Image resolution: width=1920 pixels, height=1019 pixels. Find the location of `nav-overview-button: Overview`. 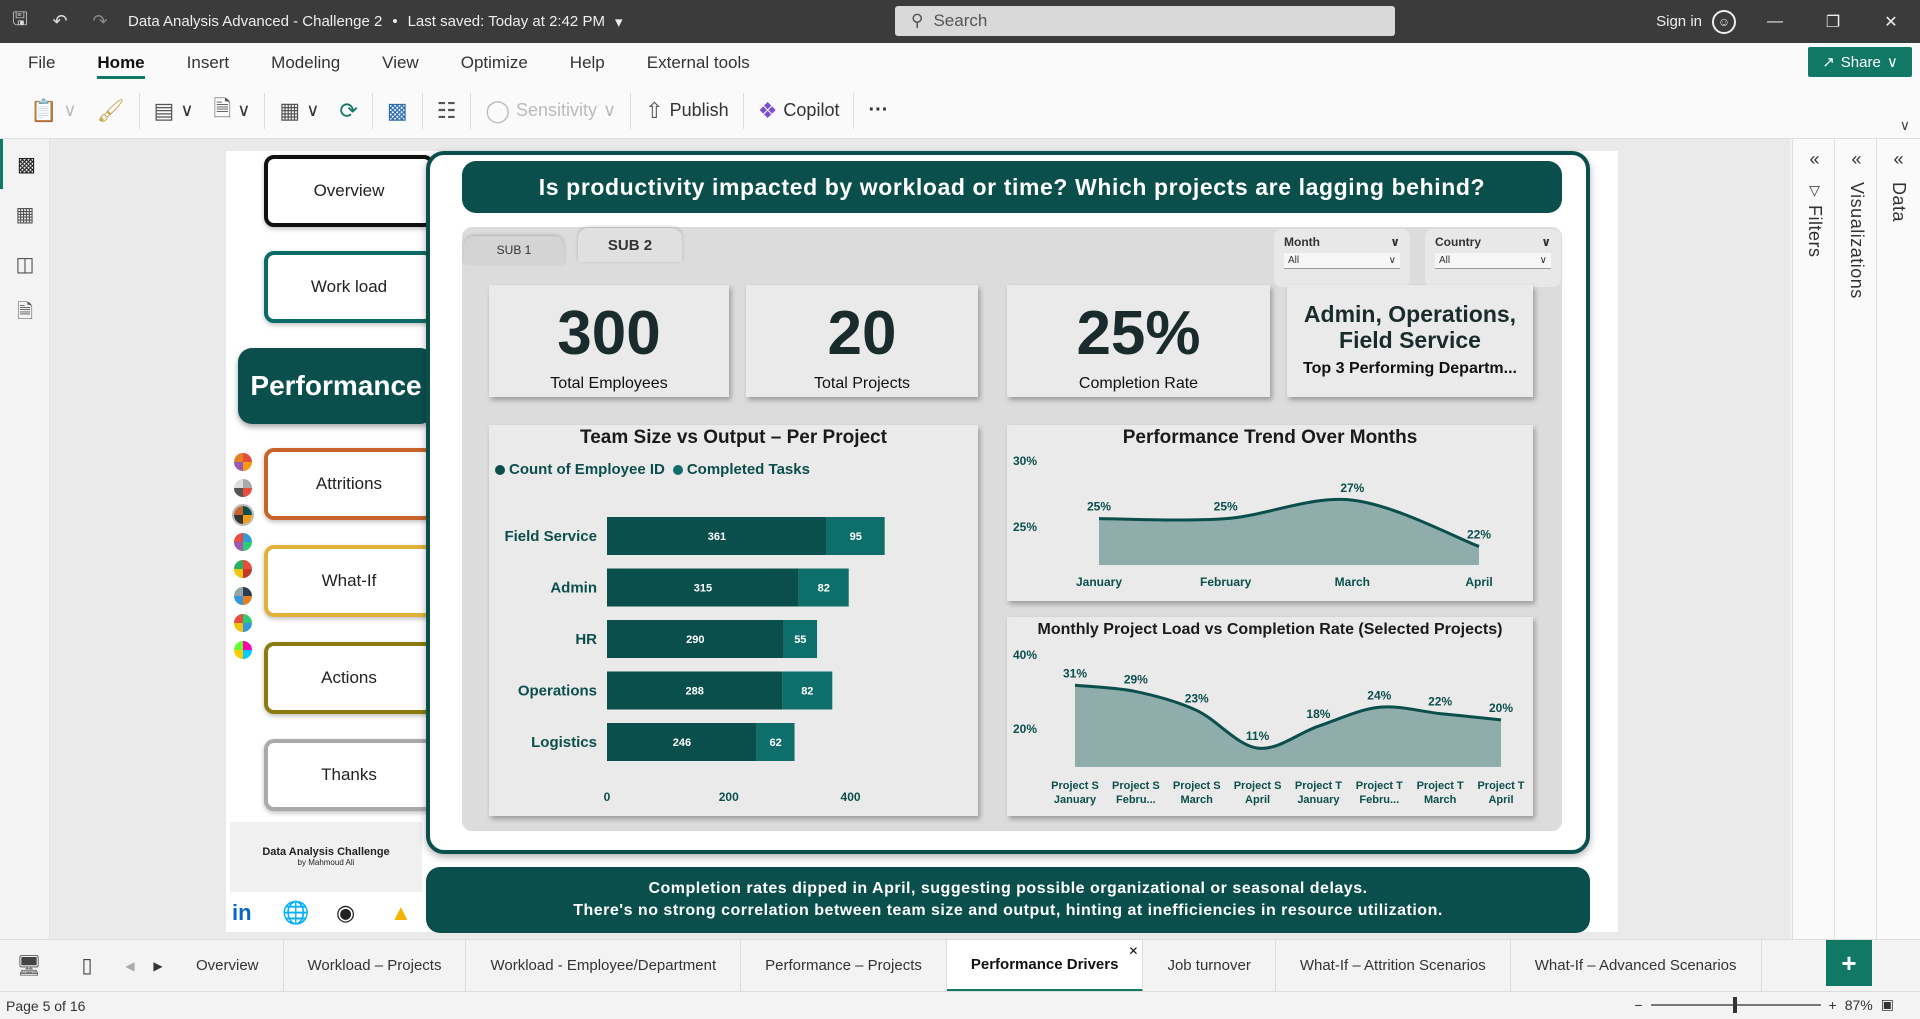

nav-overview-button: Overview is located at coordinates (349, 191).